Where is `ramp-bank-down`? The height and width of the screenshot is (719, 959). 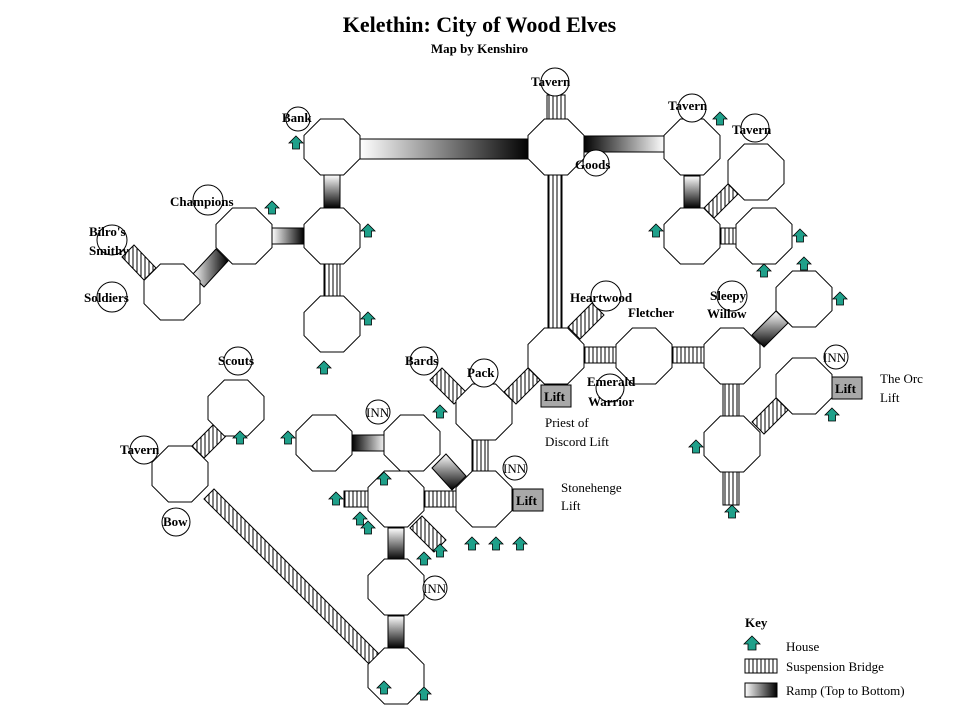
ramp-bank-down is located at coordinates (332, 191).